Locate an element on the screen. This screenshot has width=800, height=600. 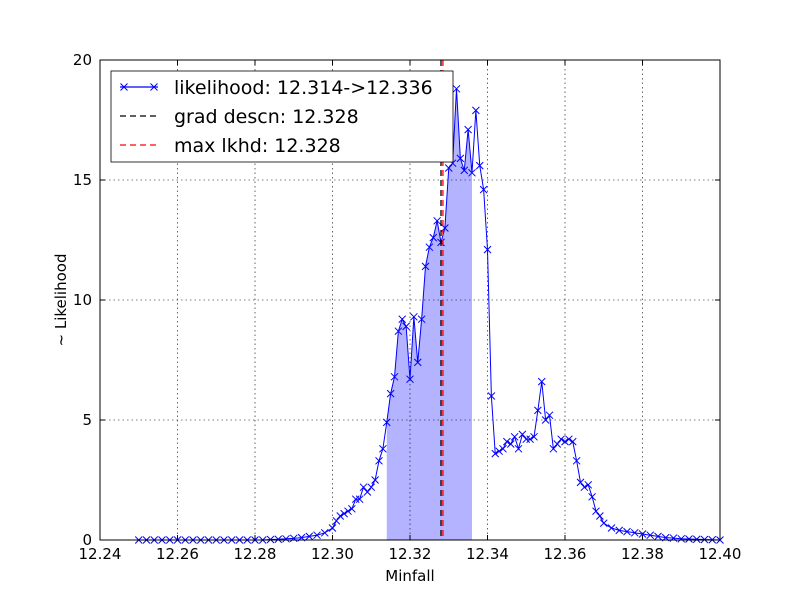
y-axis-title: ~ Likelihood is located at coordinates (61, 300).